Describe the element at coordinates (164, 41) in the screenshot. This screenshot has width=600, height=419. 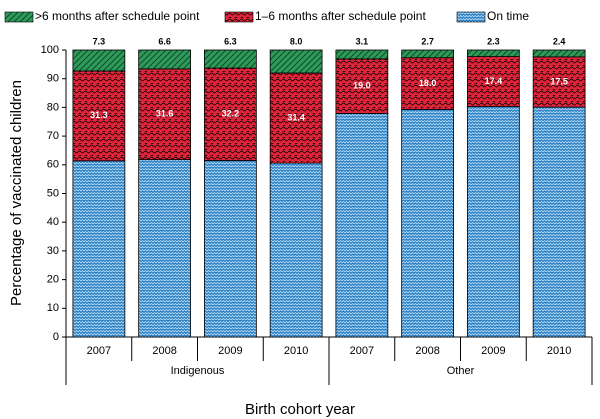
I see `value-label: 6.6` at that location.